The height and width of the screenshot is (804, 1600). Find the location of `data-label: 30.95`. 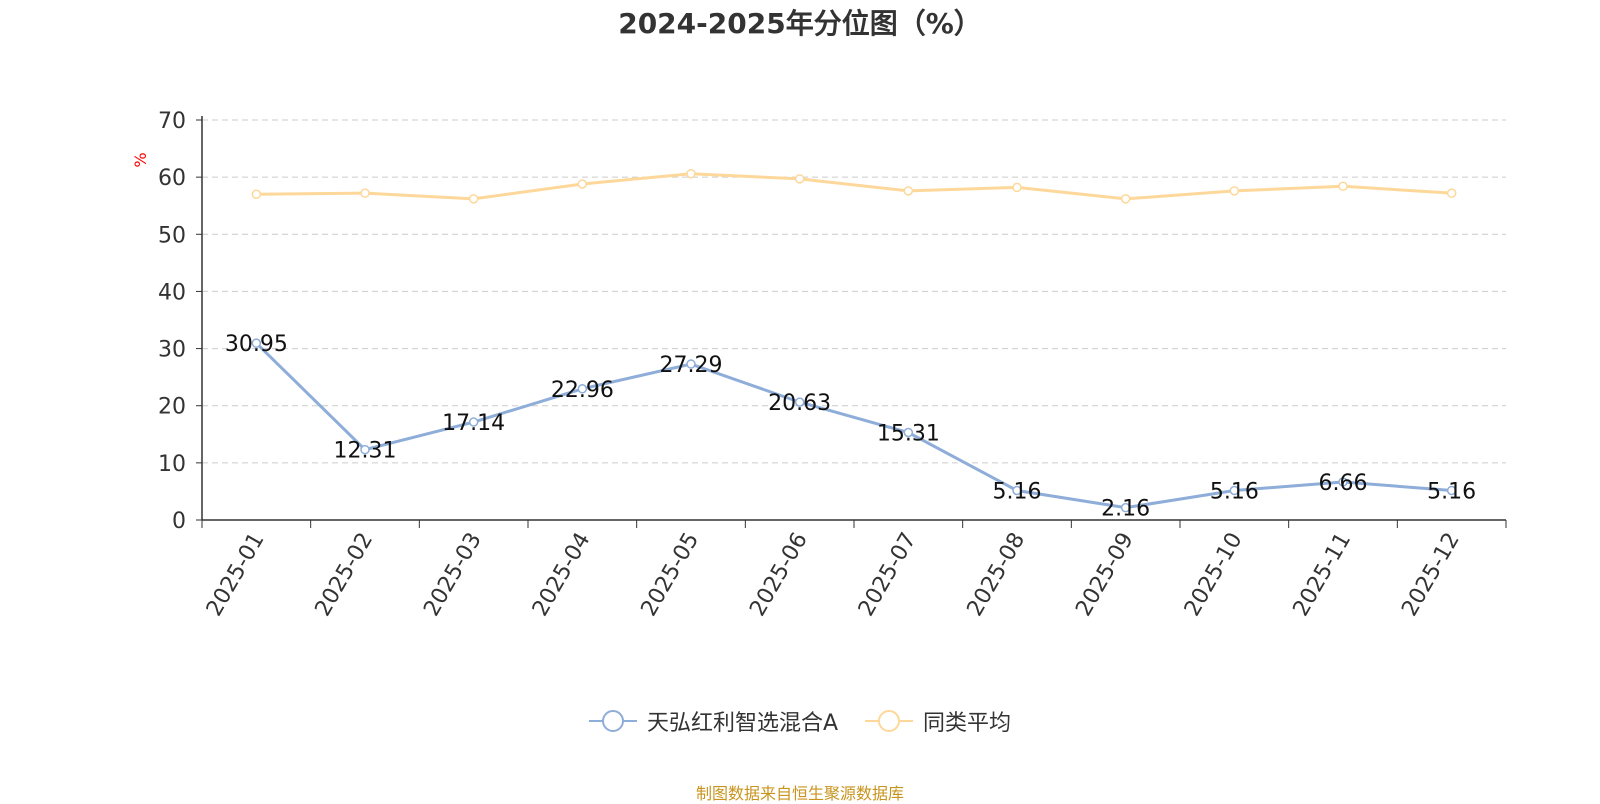

data-label: 30.95 is located at coordinates (256, 344).